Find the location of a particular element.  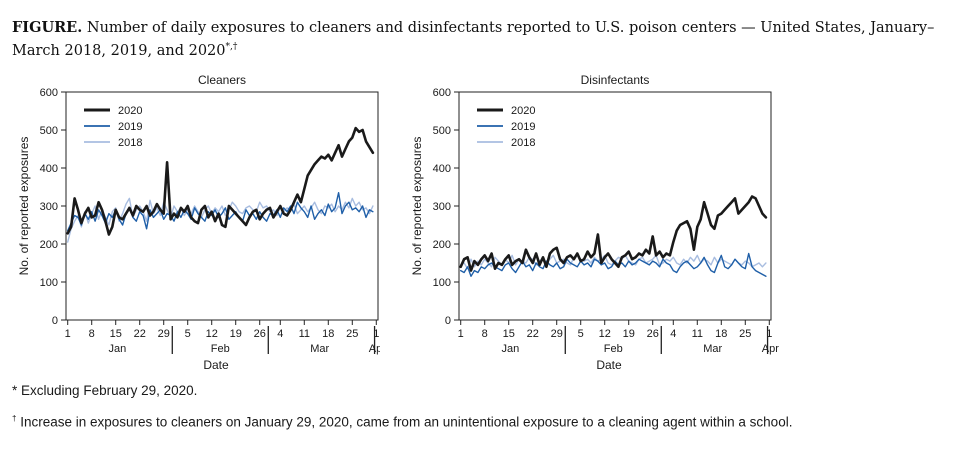

cleaners-legend-label-2019: 2019 is located at coordinates (130, 127).